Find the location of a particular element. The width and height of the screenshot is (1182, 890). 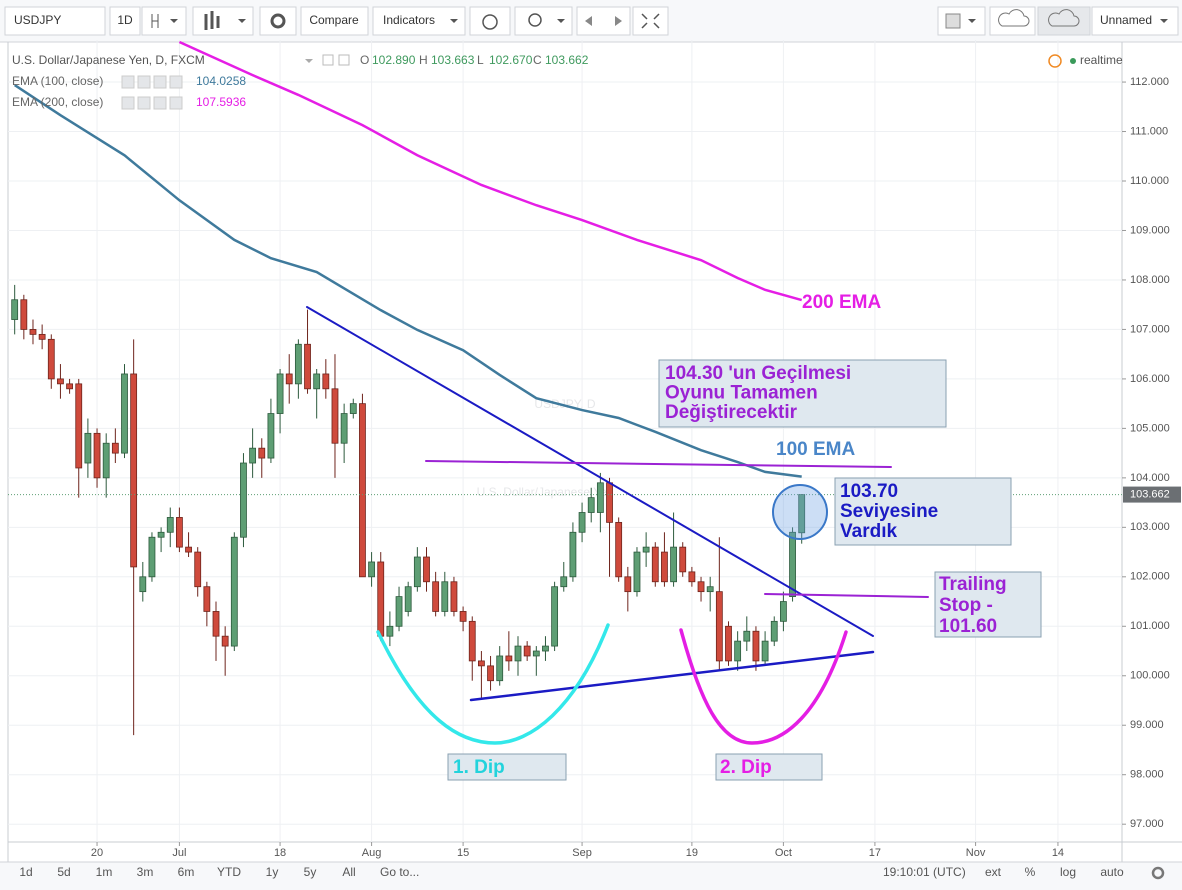

bottom-bar is located at coordinates (591, 876).